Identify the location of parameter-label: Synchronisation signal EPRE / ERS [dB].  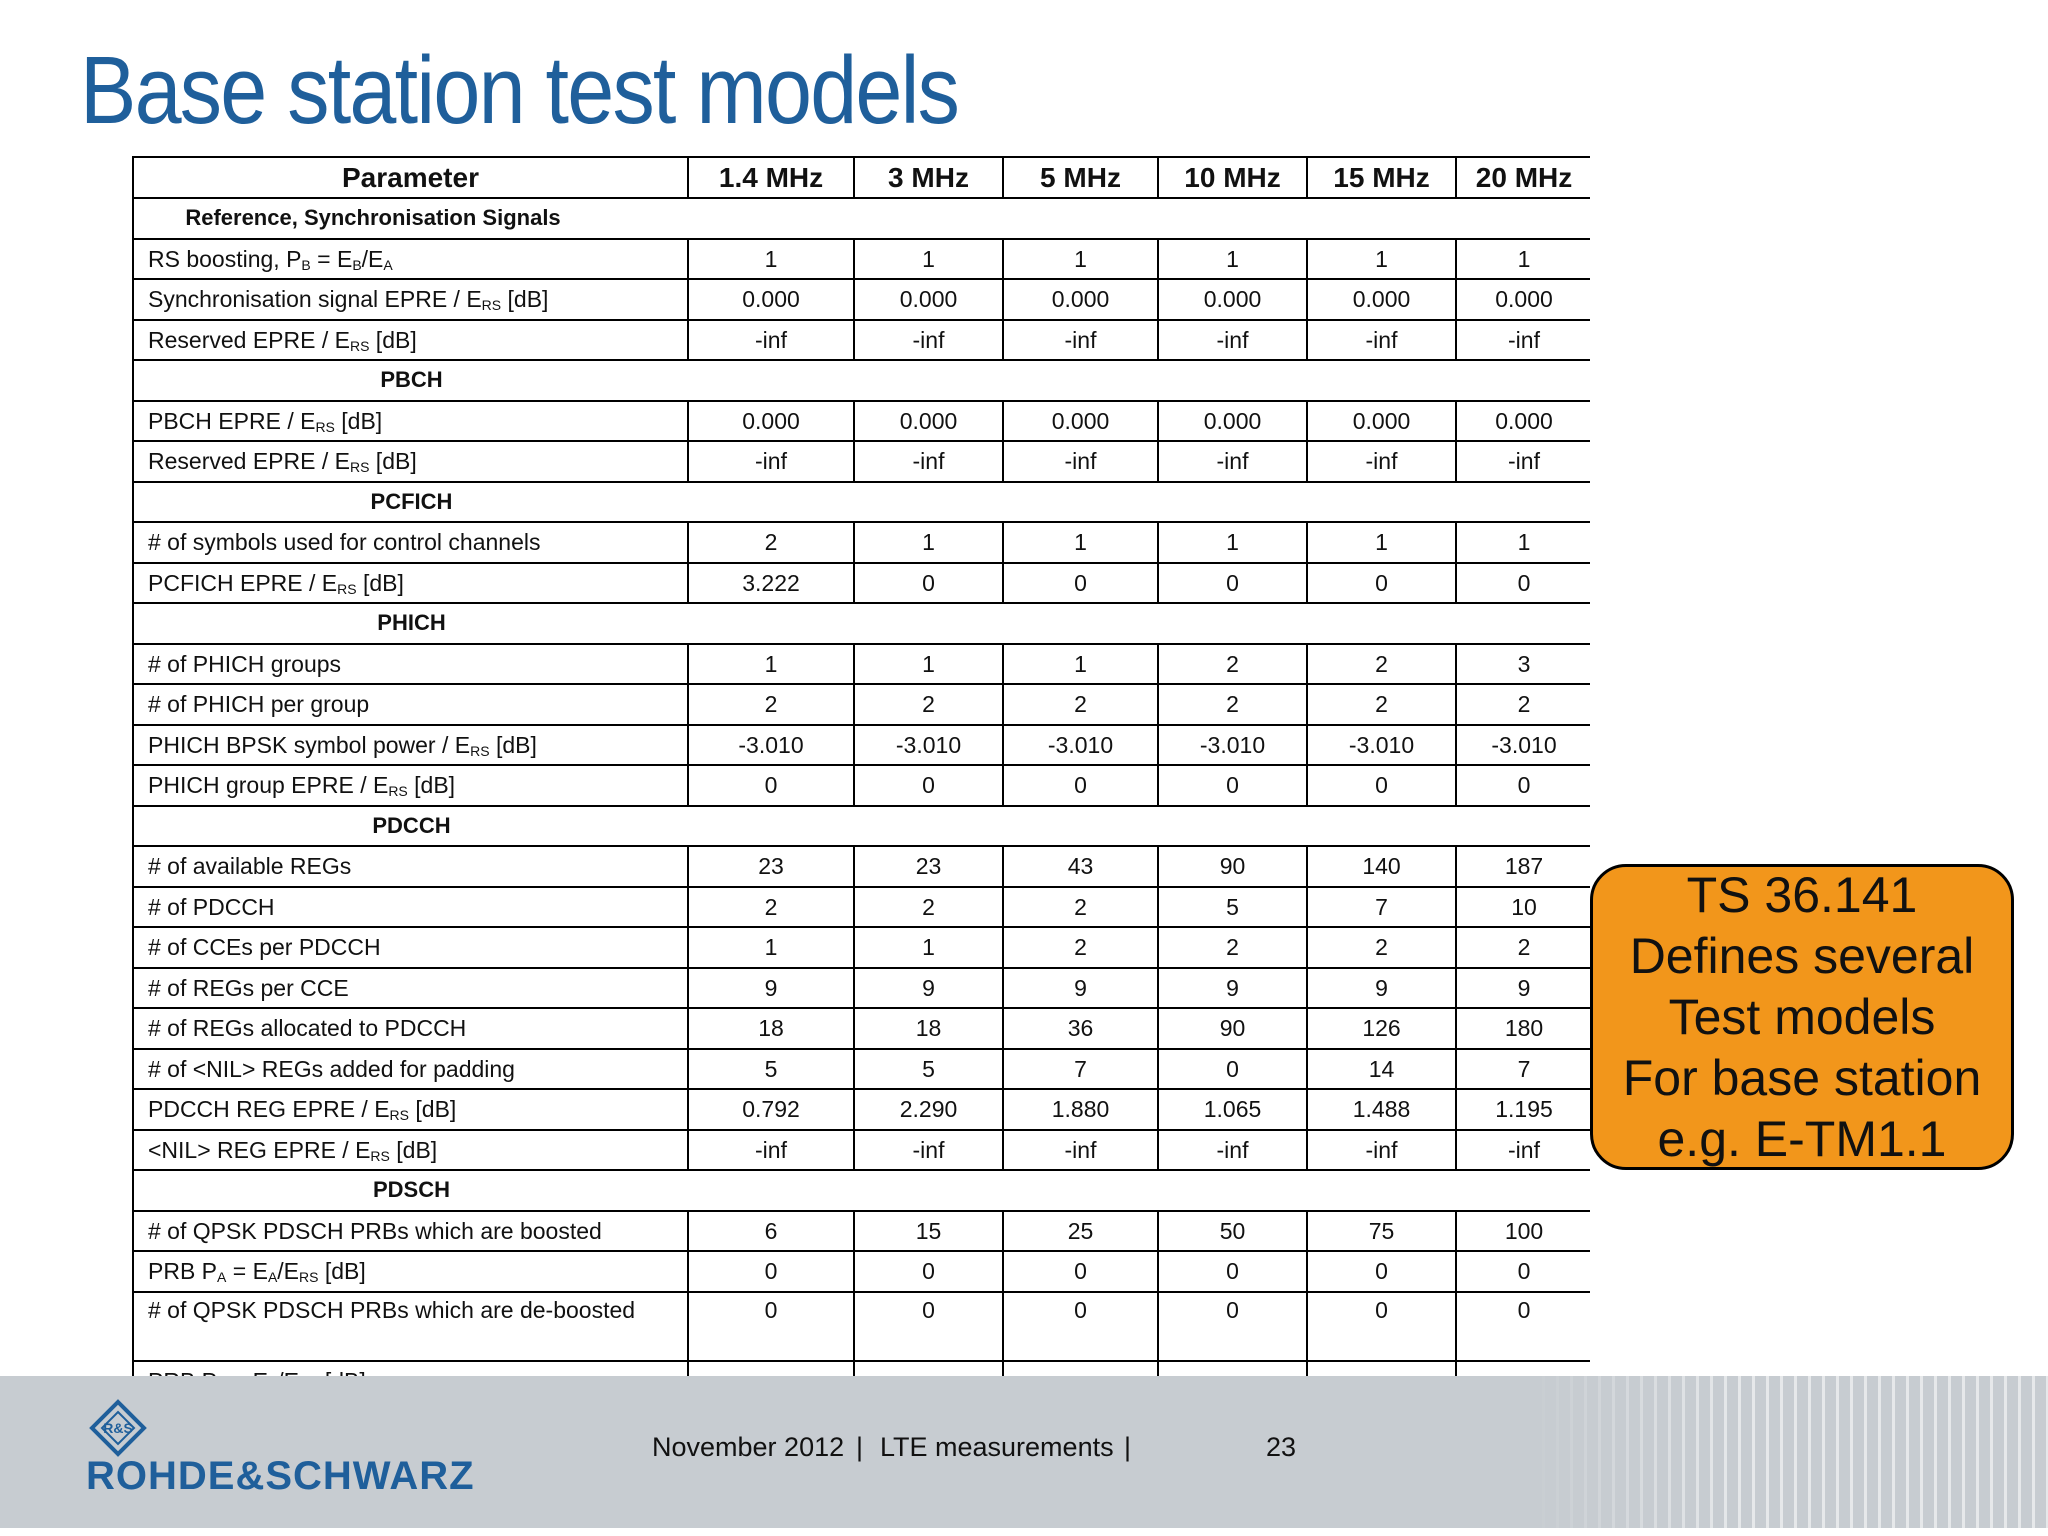
(410, 299).